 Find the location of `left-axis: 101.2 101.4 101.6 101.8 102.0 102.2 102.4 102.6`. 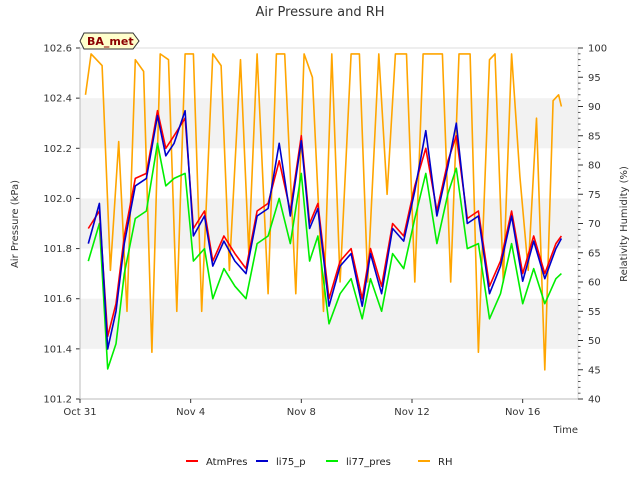

left-axis: 101.2 101.4 101.6 101.8 102.0 102.2 102.4 102.6 is located at coordinates (62, 225).